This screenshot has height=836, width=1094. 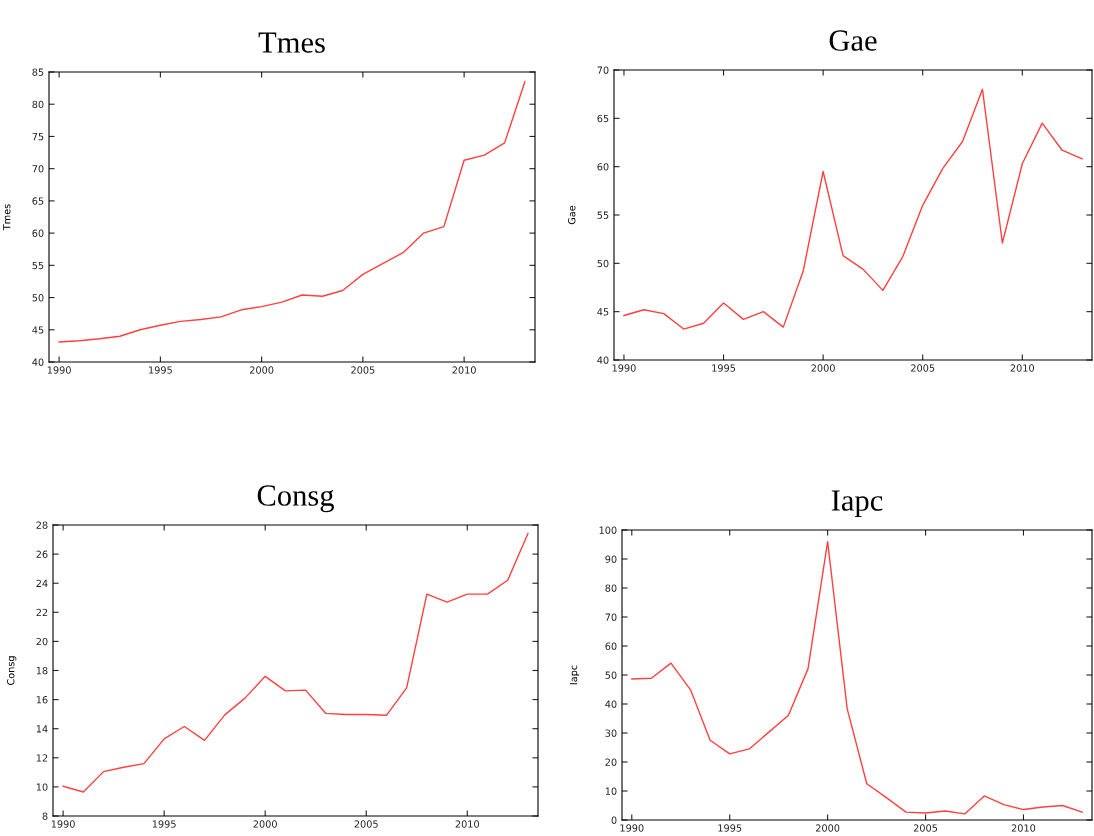 What do you see at coordinates (42, 729) in the screenshot?
I see `y-tick-label: 14` at bounding box center [42, 729].